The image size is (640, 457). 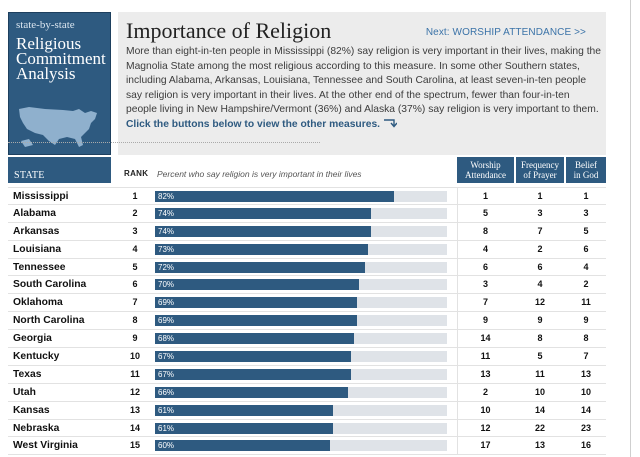 I want to click on percent-bar-track: 74%, so click(x=301, y=213).